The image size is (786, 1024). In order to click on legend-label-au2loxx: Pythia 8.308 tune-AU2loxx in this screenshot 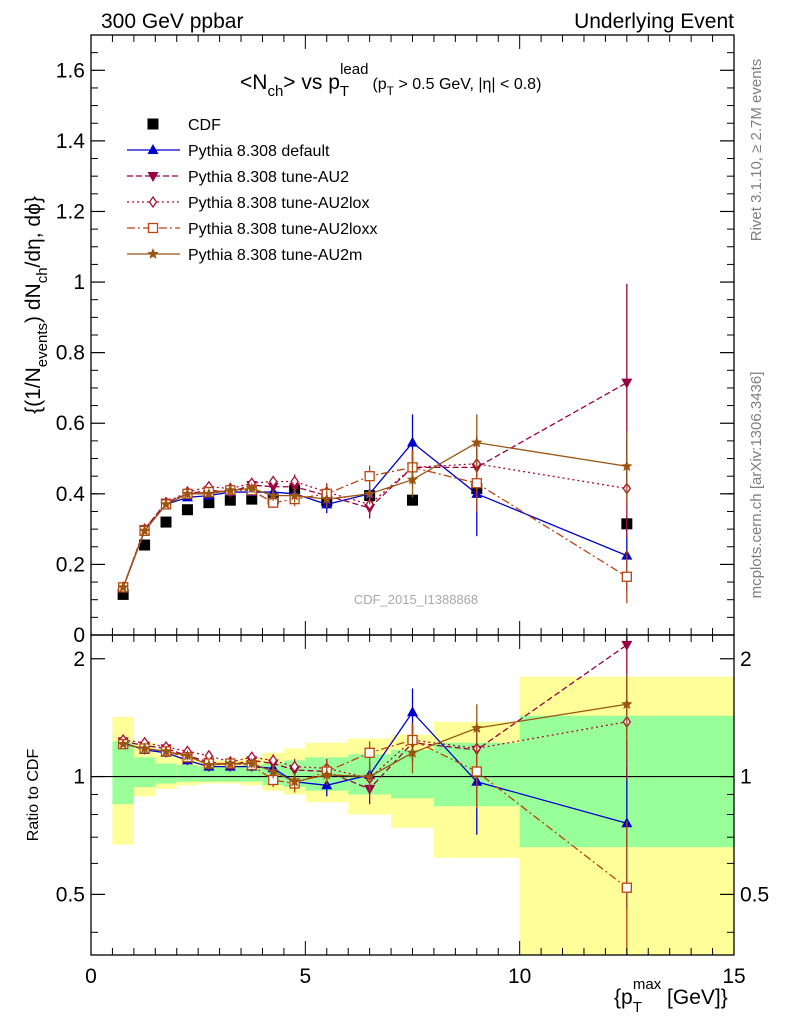, I will do `click(282, 229)`.